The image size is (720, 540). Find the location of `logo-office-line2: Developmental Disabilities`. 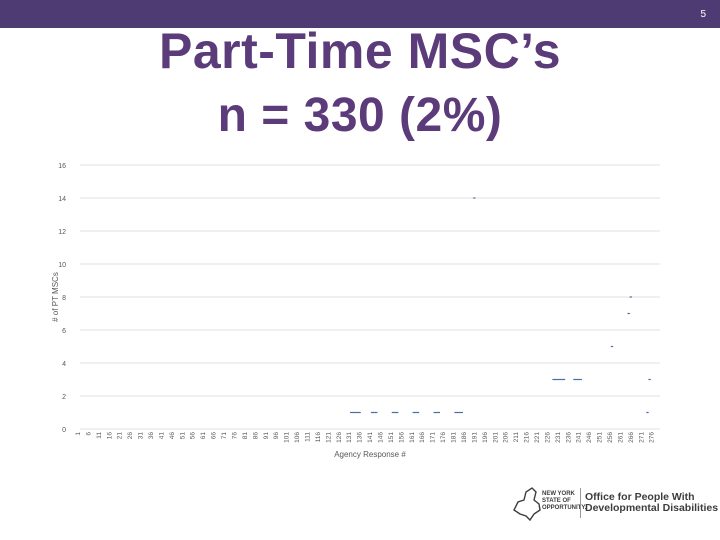

logo-office-line2: Developmental Disabilities is located at coordinates (652, 508).